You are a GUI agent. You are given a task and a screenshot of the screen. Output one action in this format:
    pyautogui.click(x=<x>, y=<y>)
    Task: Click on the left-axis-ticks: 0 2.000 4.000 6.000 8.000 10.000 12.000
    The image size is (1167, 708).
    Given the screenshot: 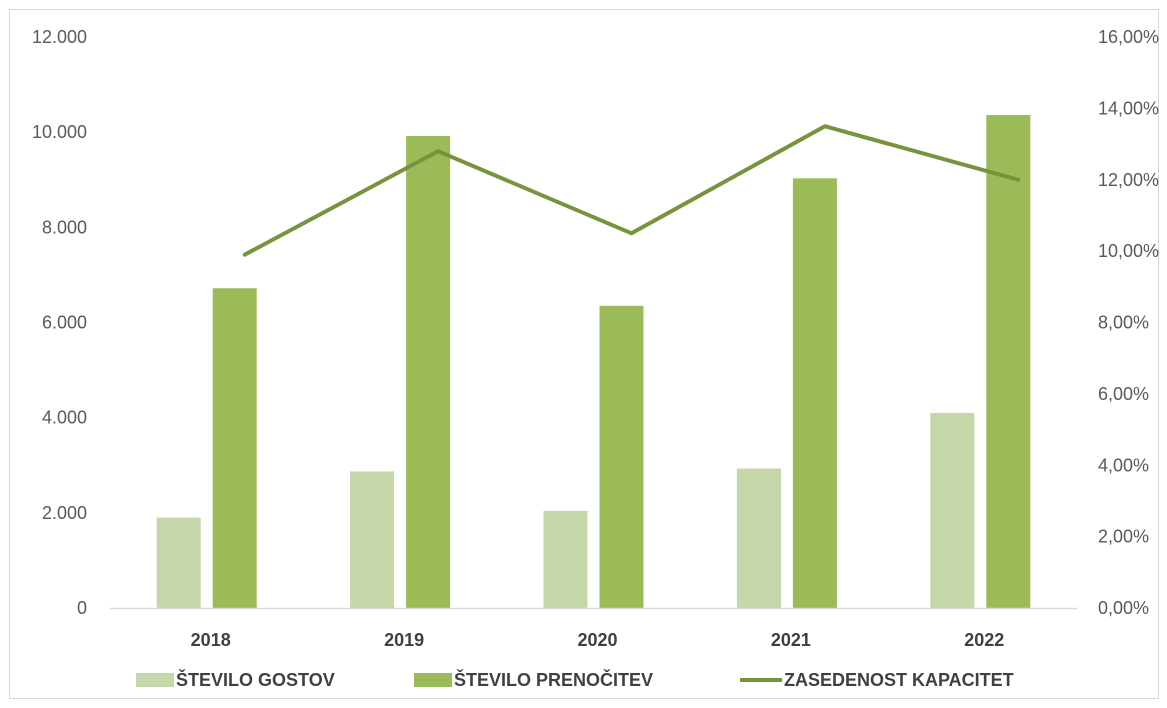 What is the action you would take?
    pyautogui.click(x=59, y=322)
    